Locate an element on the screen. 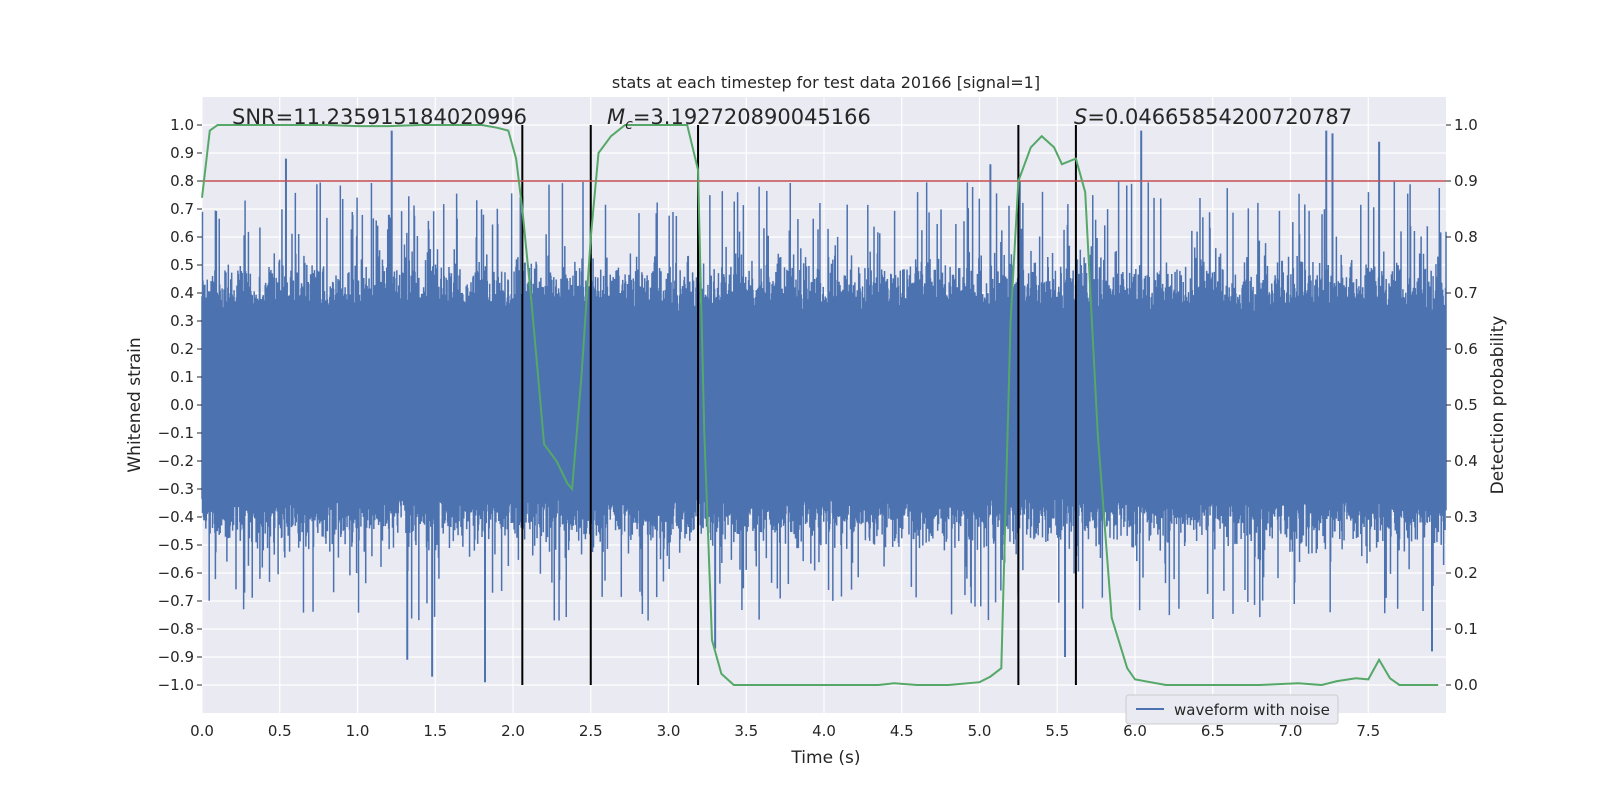 The width and height of the screenshot is (1600, 800). s-annotation: S=0.04665854200720787 is located at coordinates (1213, 117).